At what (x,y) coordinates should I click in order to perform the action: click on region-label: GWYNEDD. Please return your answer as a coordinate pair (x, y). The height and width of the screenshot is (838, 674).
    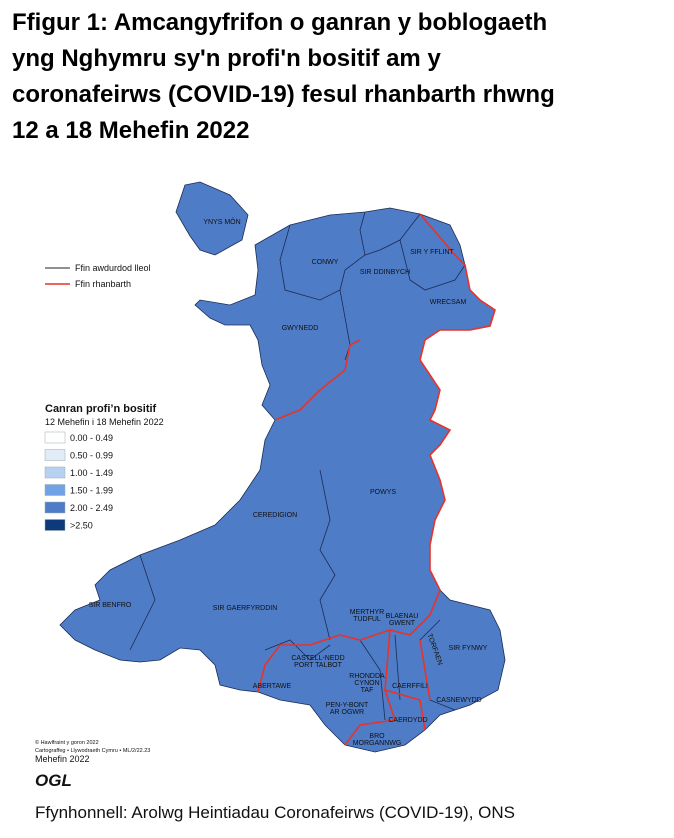
    Looking at the image, I should click on (300, 328).